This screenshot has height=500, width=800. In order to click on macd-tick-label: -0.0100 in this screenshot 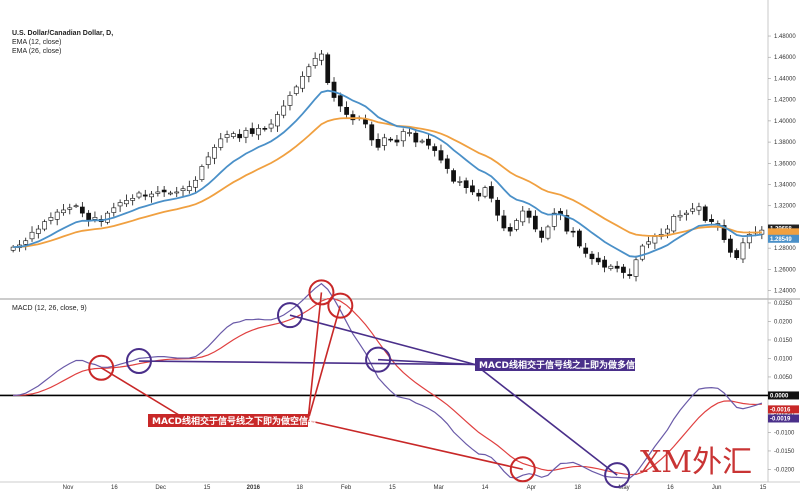, I will do `click(784, 433)`.